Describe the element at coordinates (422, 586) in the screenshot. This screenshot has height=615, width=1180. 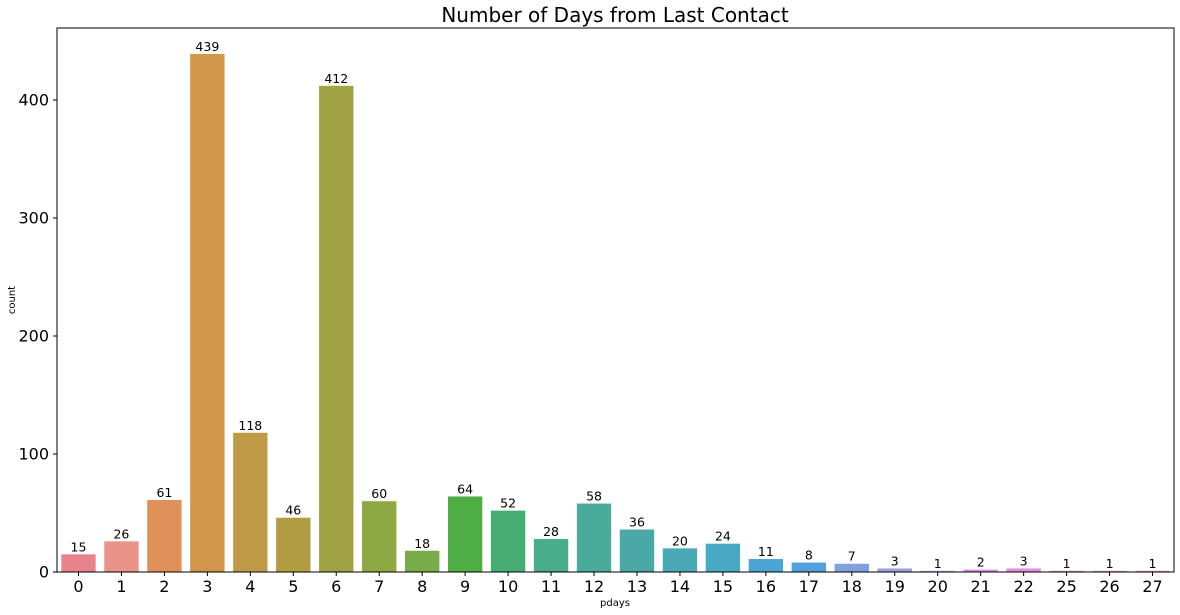
I see `x-tick-label: 8` at that location.